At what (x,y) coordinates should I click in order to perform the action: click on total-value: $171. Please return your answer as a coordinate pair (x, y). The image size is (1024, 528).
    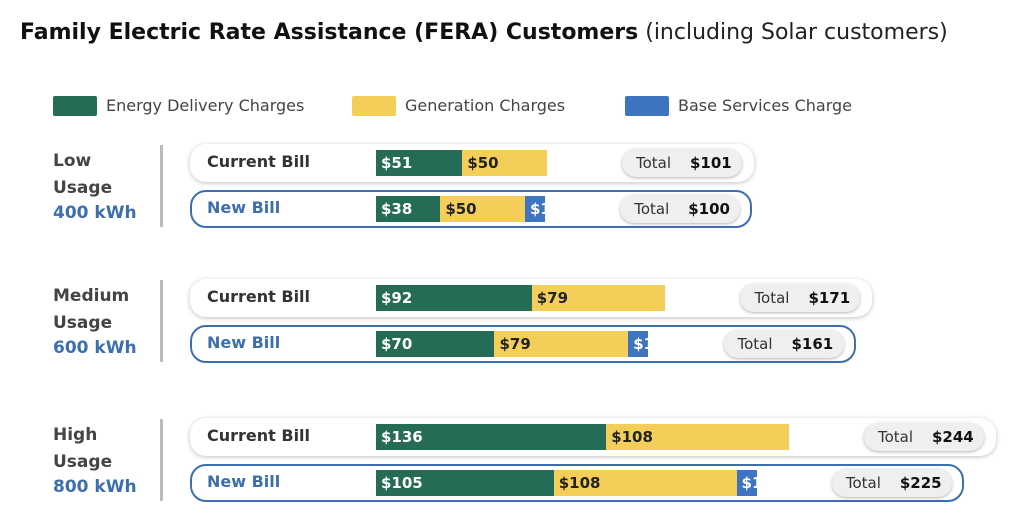
    Looking at the image, I should click on (829, 298).